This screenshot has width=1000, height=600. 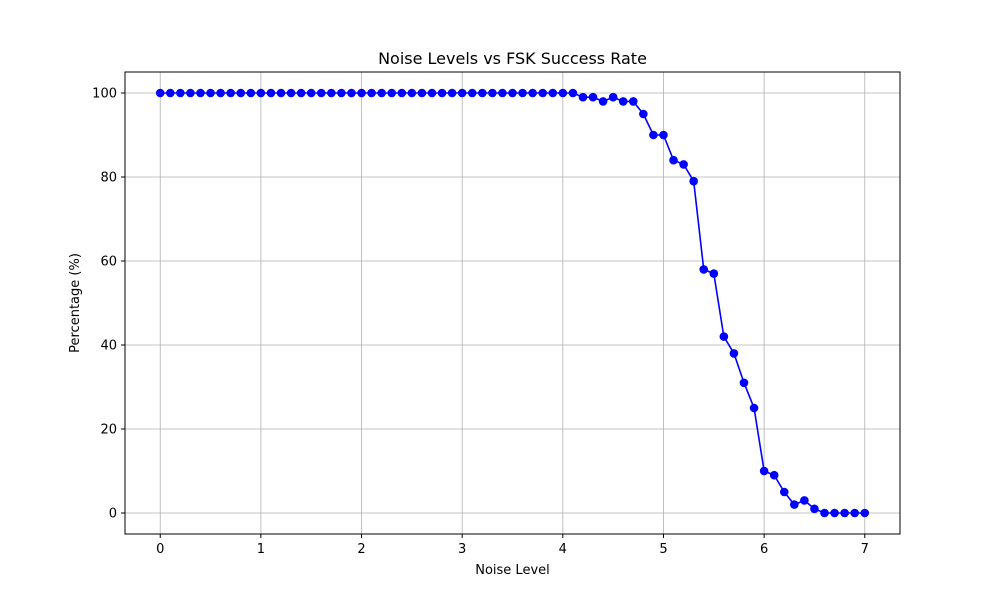 What do you see at coordinates (563, 549) in the screenshot?
I see `x-tick-label: 4` at bounding box center [563, 549].